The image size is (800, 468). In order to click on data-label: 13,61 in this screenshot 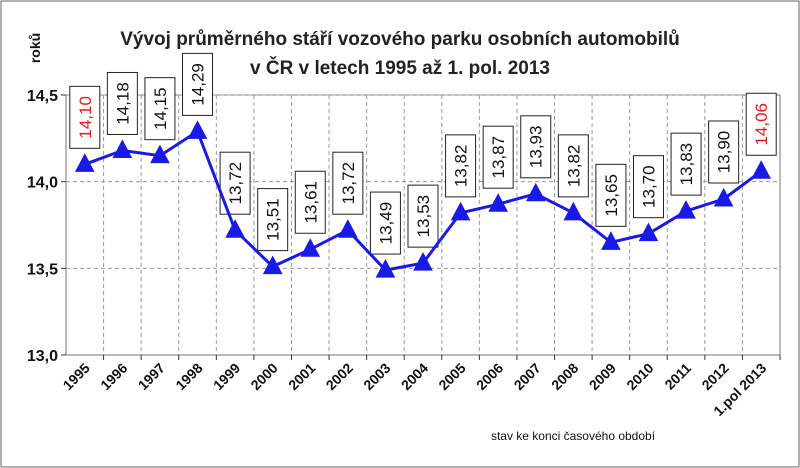, I will do `click(310, 202)`.